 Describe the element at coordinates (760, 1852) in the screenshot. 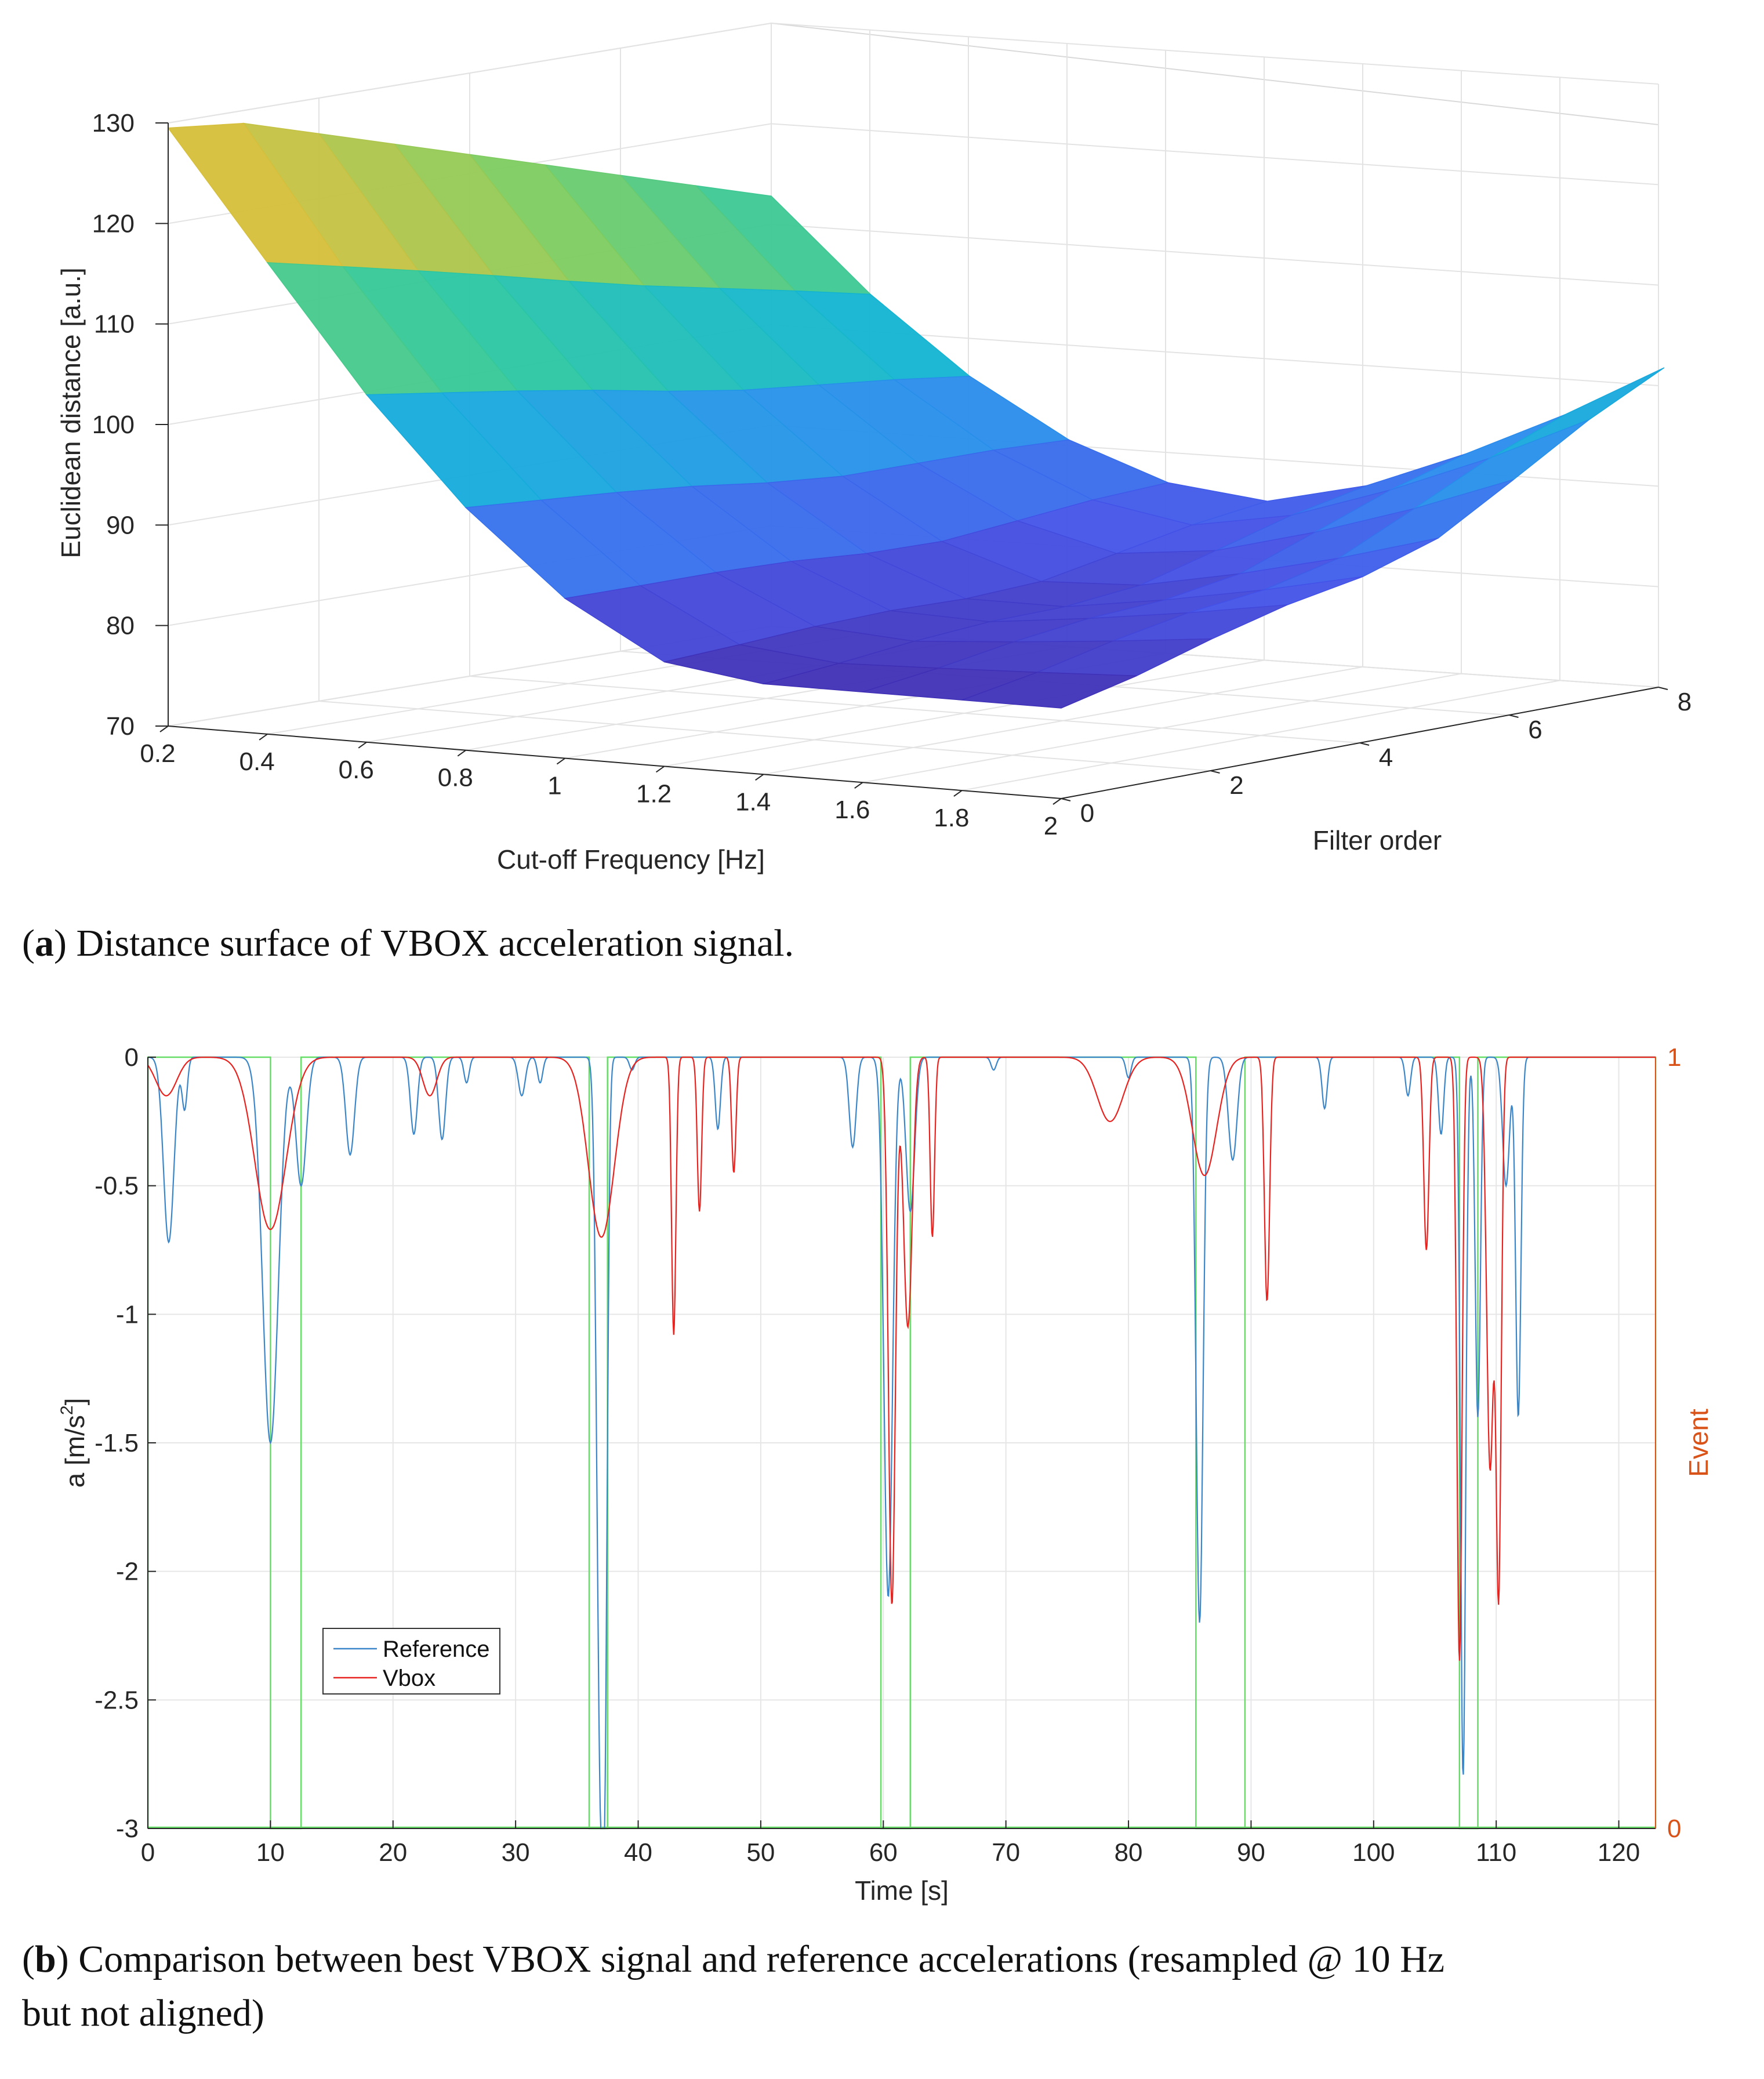

I see `x-tick-label-b-5: 50` at that location.